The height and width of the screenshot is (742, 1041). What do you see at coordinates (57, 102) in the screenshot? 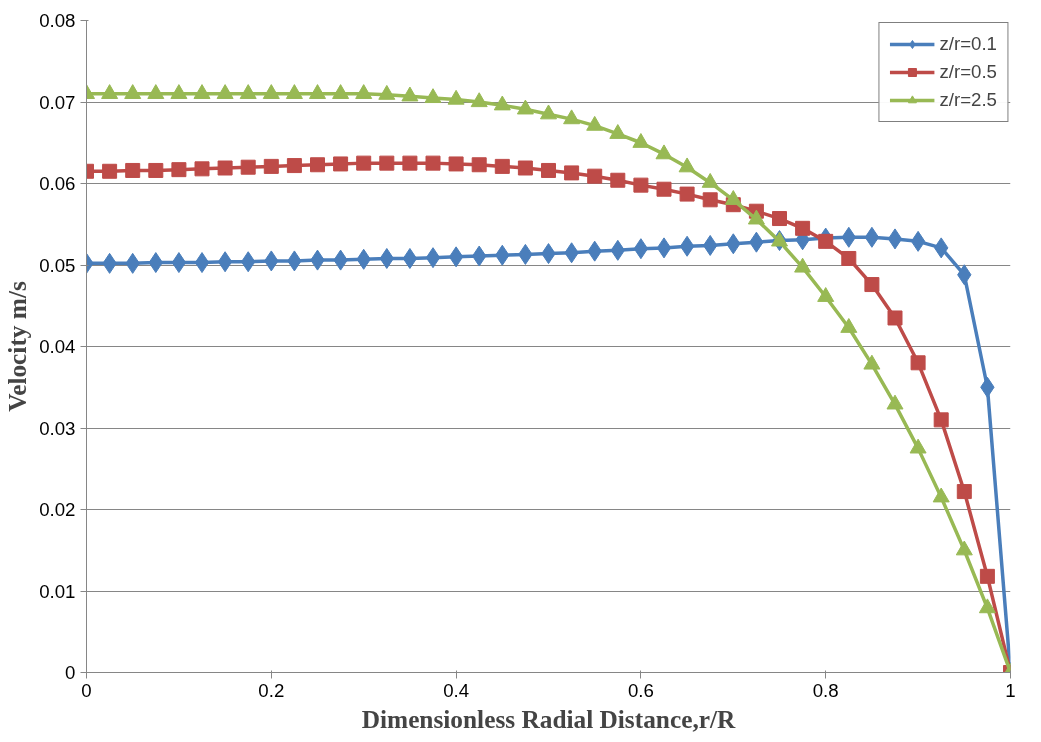
I see `y-tick-label: 0.07` at bounding box center [57, 102].